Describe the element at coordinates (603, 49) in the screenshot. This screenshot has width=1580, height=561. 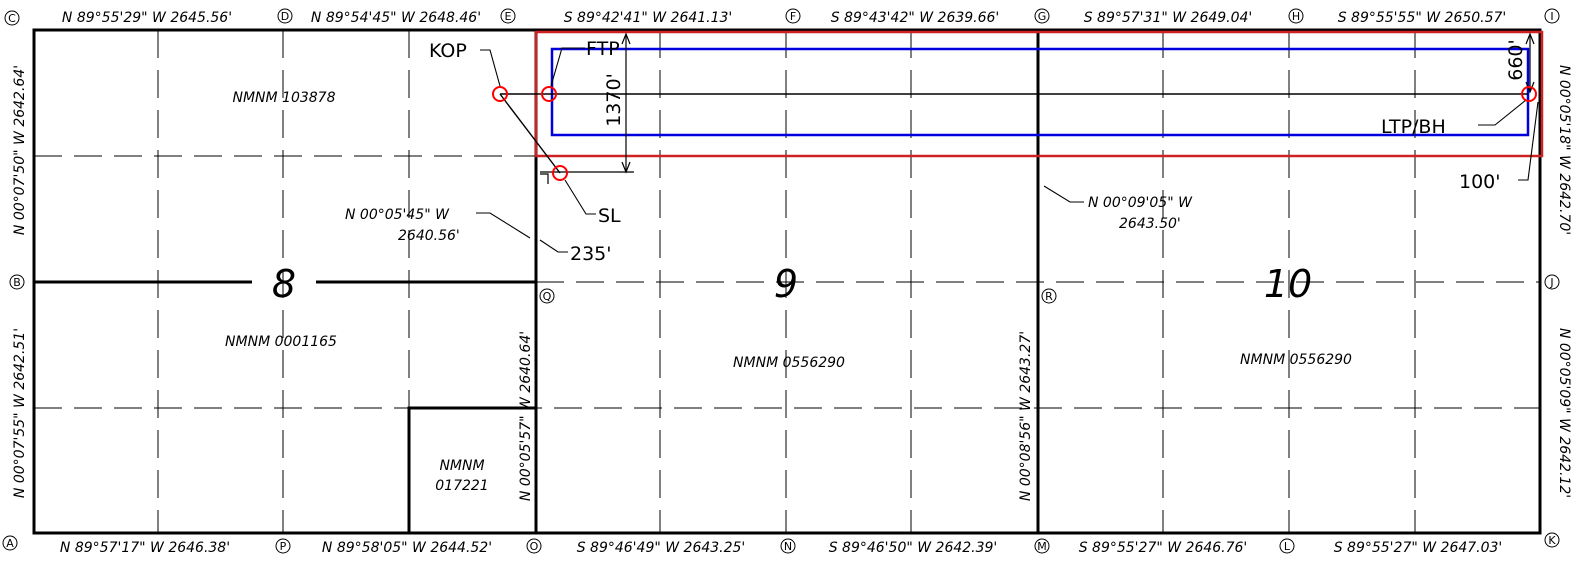
I see `label-ftp: FTP` at that location.